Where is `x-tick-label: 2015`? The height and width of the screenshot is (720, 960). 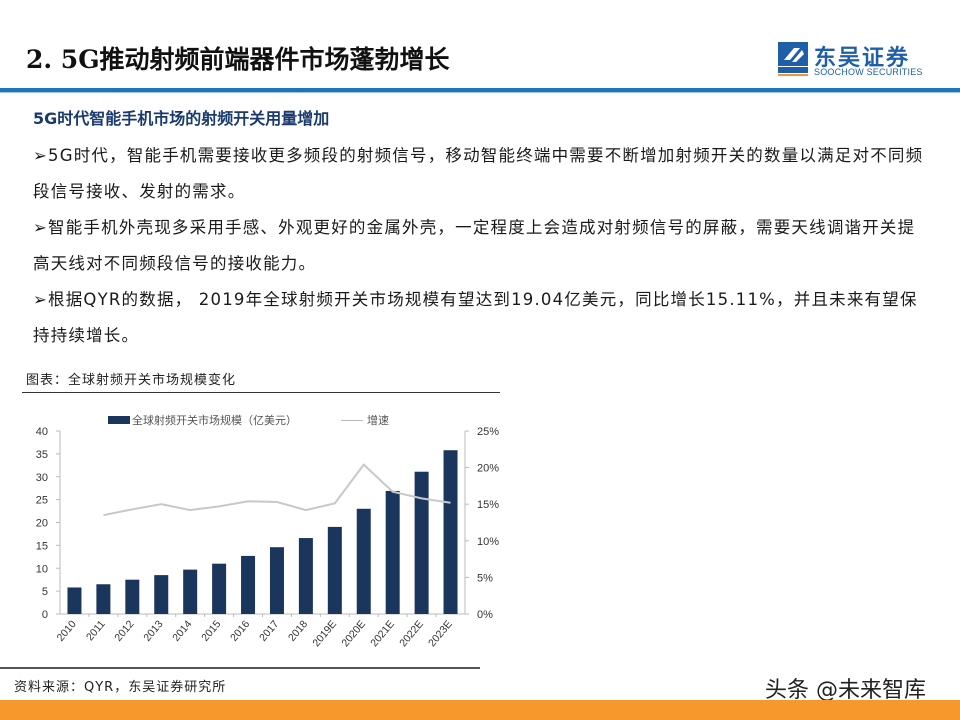 x-tick-label: 2015 is located at coordinates (211, 631).